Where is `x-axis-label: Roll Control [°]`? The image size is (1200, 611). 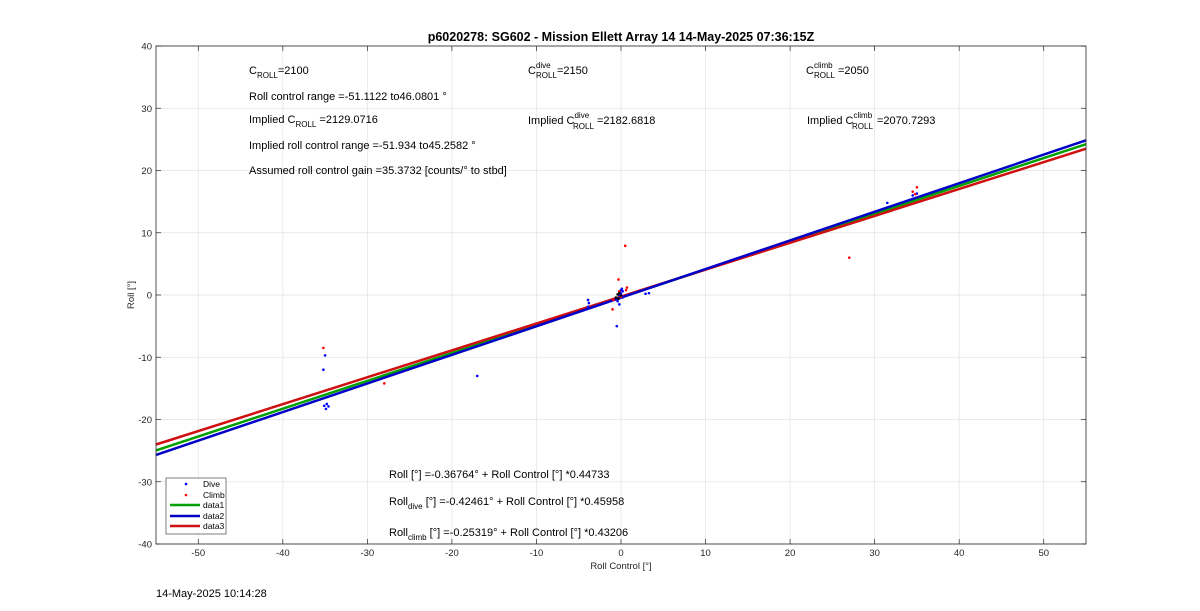
x-axis-label: Roll Control [°] is located at coordinates (620, 566).